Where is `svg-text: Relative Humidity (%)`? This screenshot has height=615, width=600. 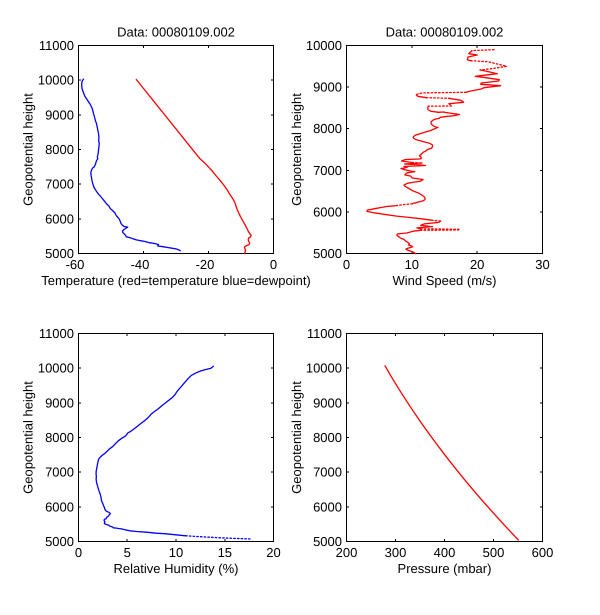 svg-text: Relative Humidity (%) is located at coordinates (176, 568).